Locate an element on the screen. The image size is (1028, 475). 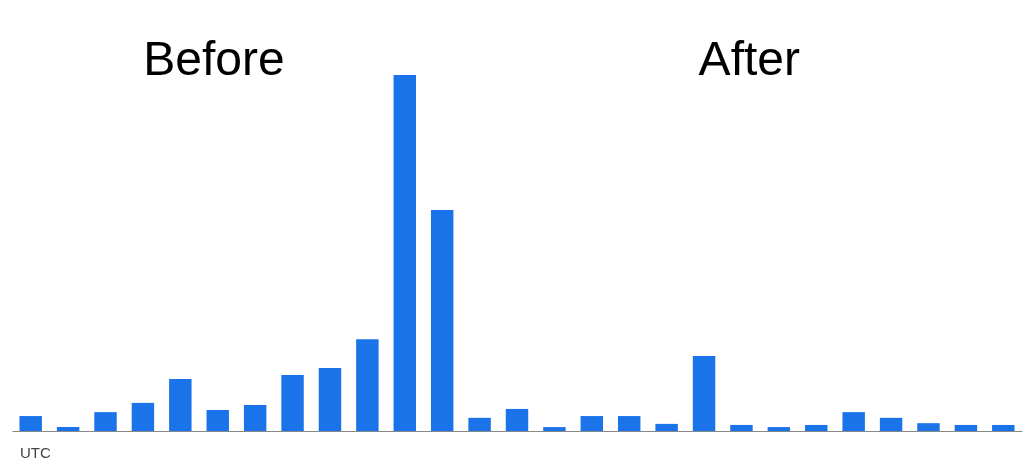
annotation: After is located at coordinates (749, 58).